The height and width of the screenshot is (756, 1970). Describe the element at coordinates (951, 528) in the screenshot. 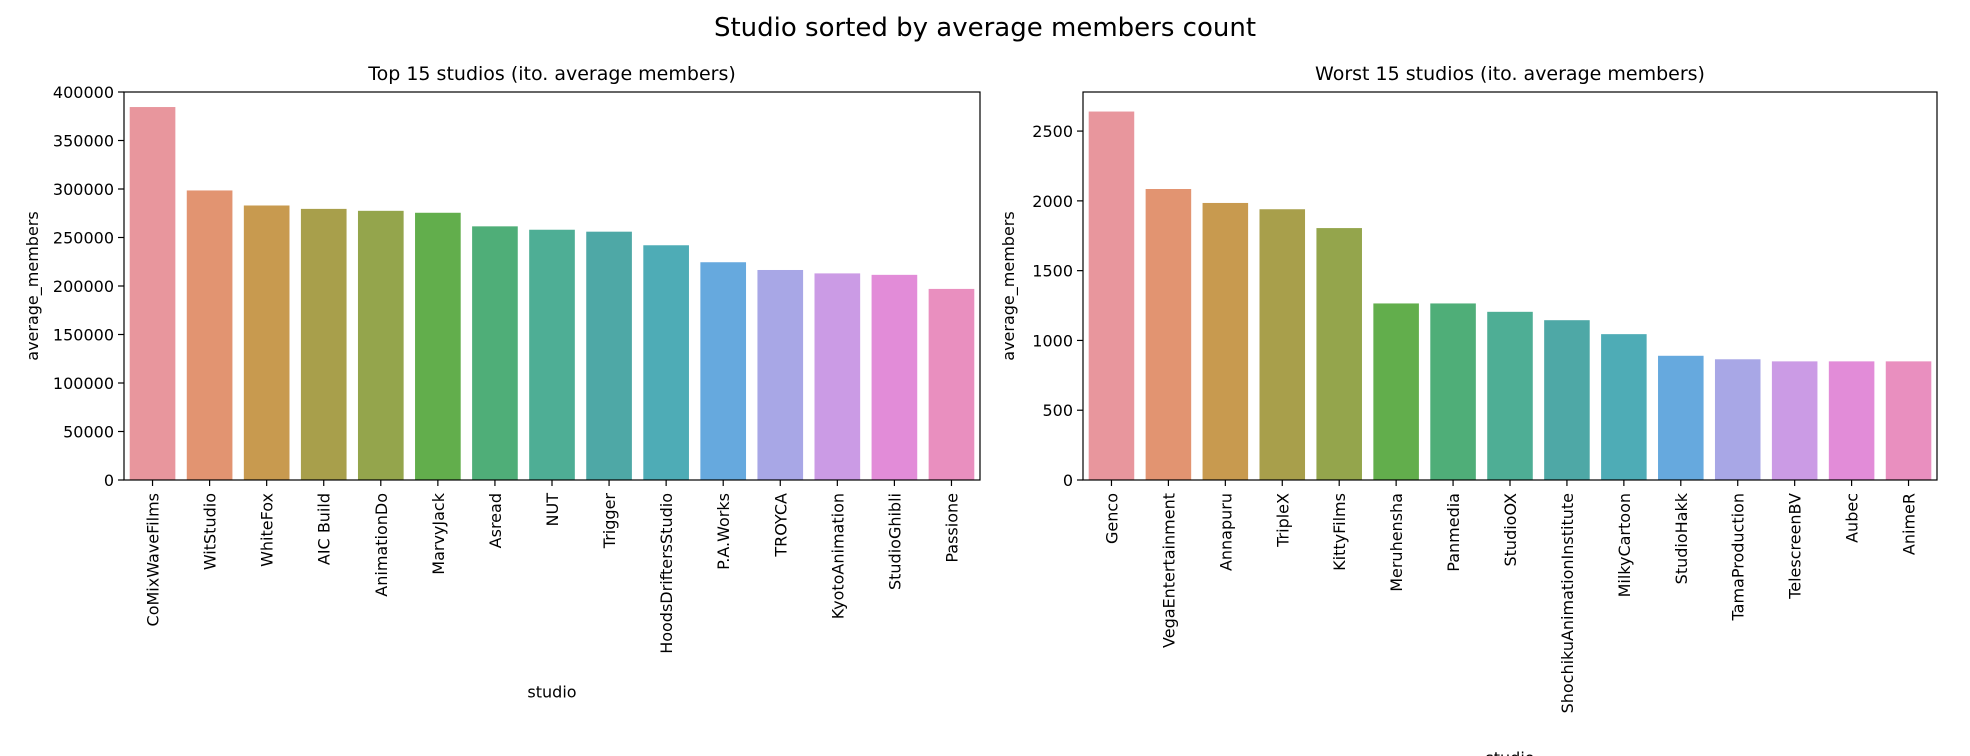

I see `x-tick-label: Passione` at that location.